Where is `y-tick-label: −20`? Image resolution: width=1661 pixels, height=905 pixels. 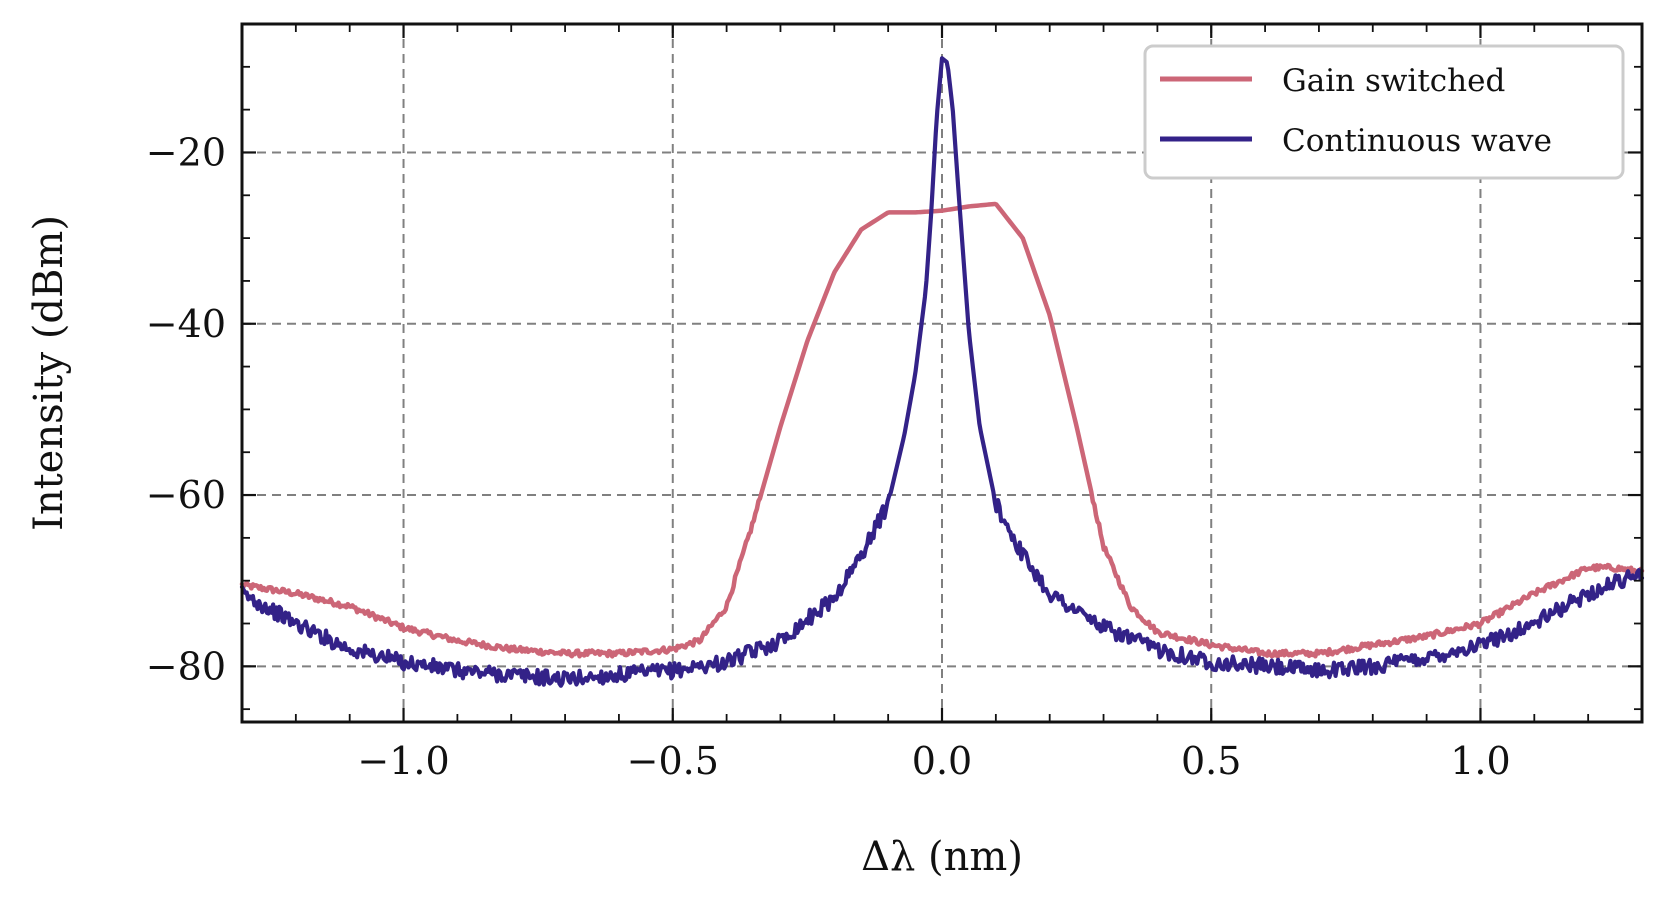
y-tick-label: −20 is located at coordinates (186, 152).